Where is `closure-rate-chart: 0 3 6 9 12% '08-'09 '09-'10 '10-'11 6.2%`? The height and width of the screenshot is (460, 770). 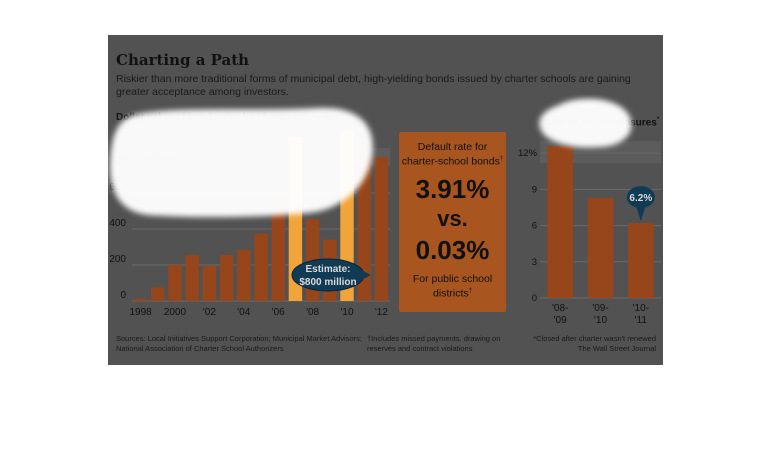 closure-rate-chart: 0 3 6 9 12% '08-'09 '09-'10 '10-'11 6.2% is located at coordinates (589, 233).